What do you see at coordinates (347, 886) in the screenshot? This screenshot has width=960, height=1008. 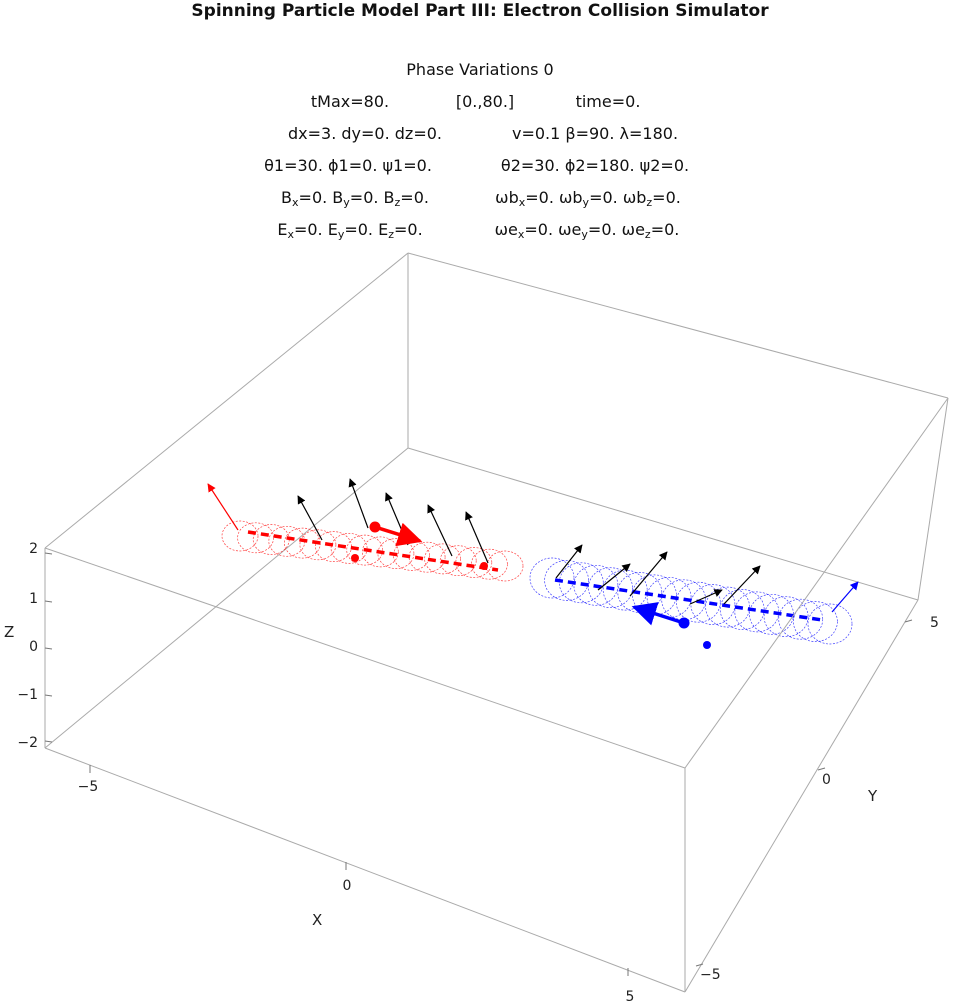 I see `x-tick-0: 0` at bounding box center [347, 886].